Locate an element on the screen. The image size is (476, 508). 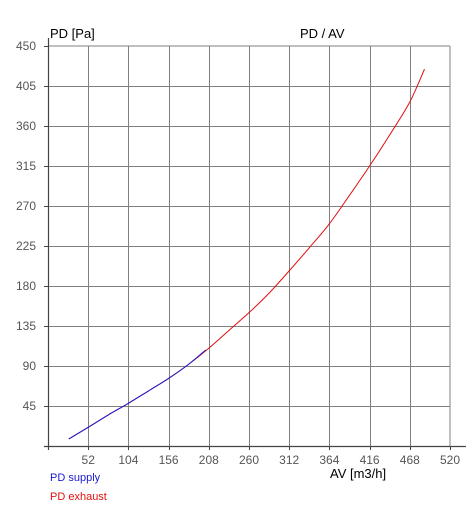
y-tick-label-405: 405 is located at coordinates (26, 86).